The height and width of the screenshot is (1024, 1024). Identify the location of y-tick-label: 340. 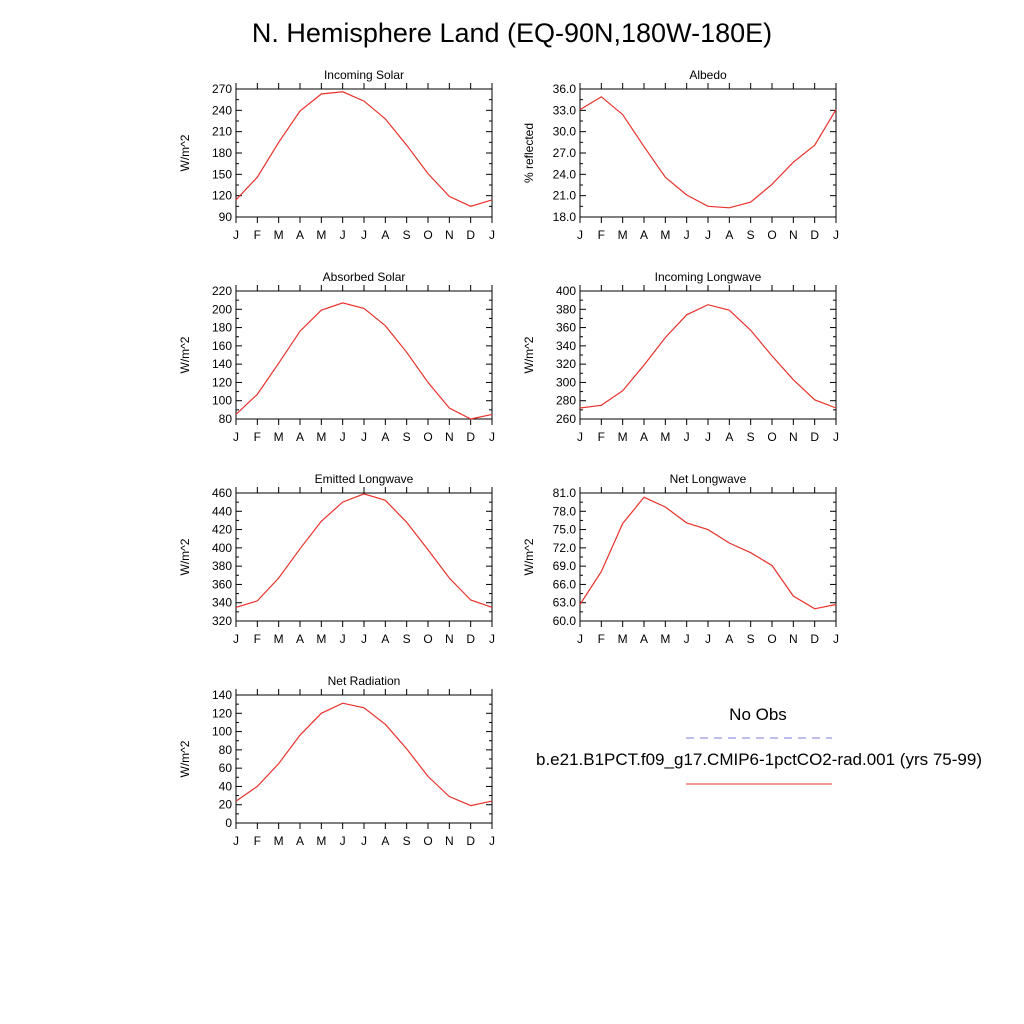
(222, 603).